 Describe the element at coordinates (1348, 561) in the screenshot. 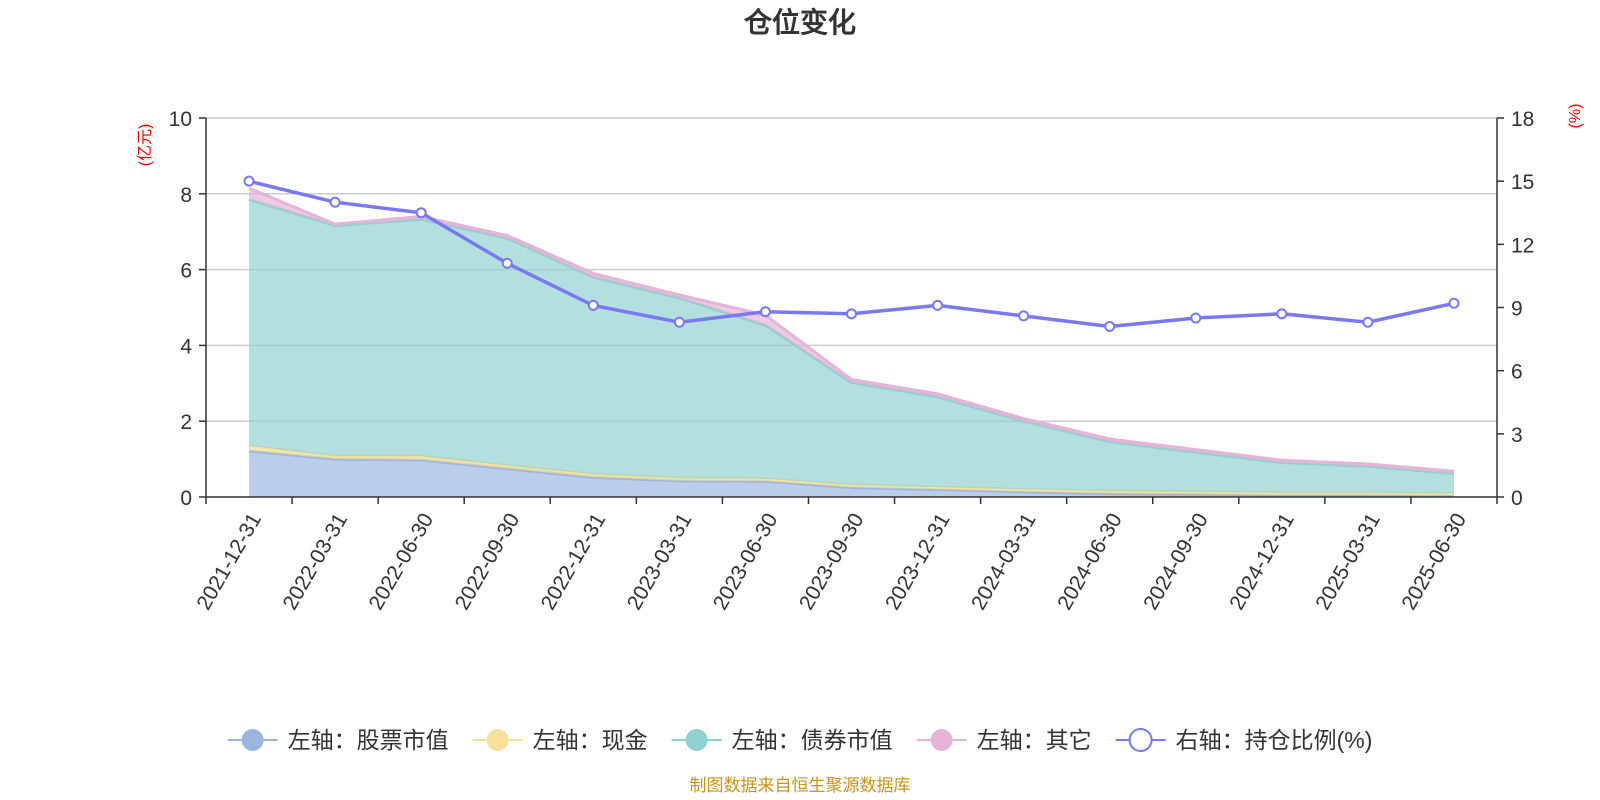

I see `x-tick-label: 2025-03-31` at that location.